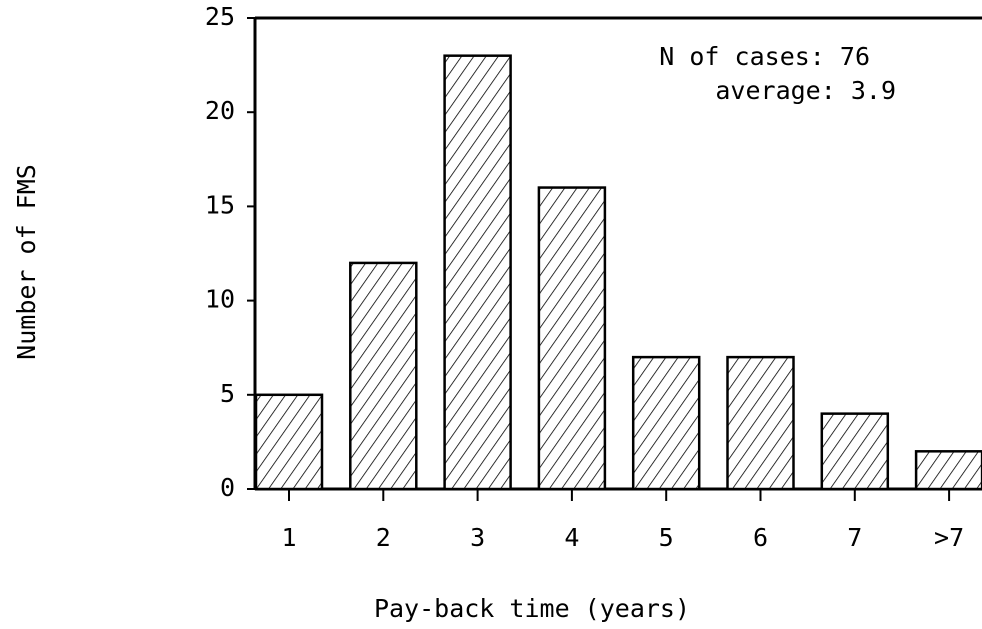 The height and width of the screenshot is (629, 982). I want to click on x-tick-label: 5, so click(666, 537).